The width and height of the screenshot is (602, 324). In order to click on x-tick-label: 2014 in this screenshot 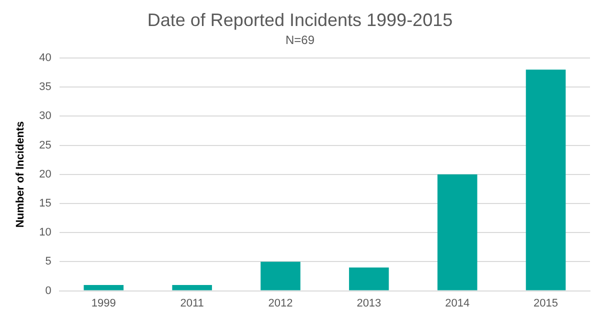, I will do `click(457, 303)`.